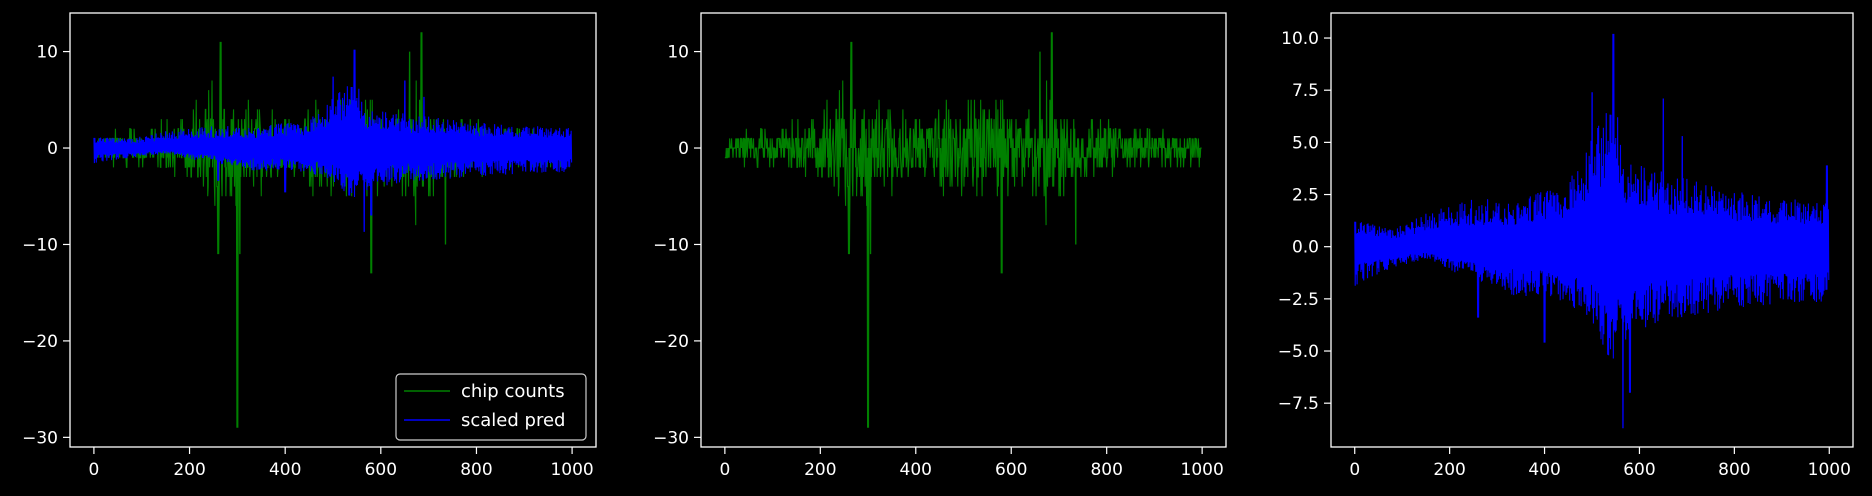 The height and width of the screenshot is (496, 1872). Describe the element at coordinates (513, 420) in the screenshot. I see `legend-label-scaled-pred: scaled pred` at that location.